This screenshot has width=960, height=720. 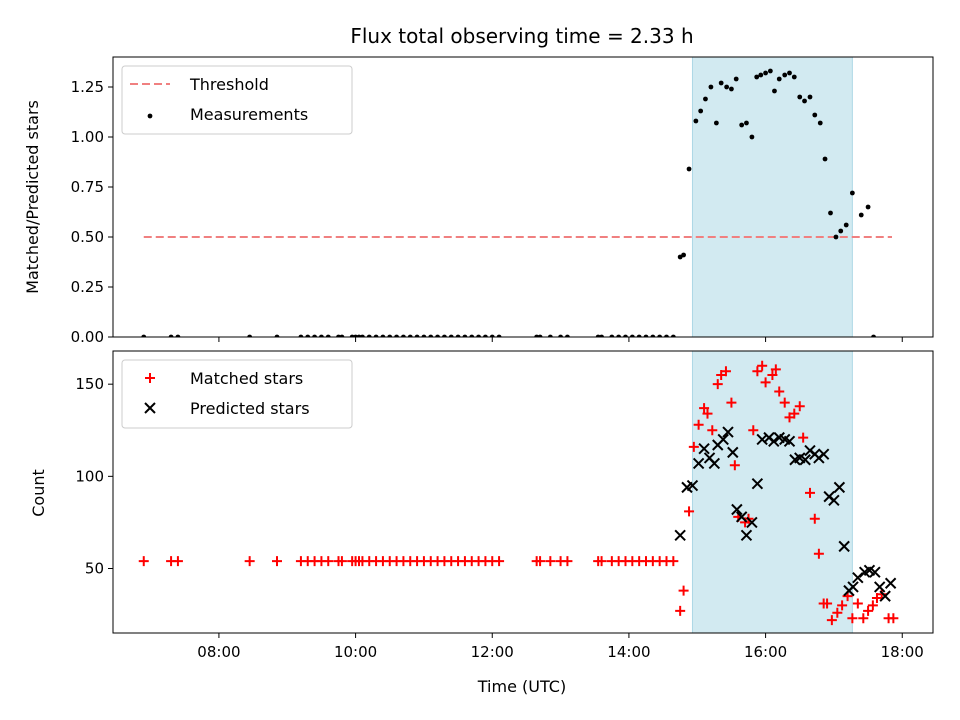 I want to click on series-predicted-stars, so click(x=785, y=514).